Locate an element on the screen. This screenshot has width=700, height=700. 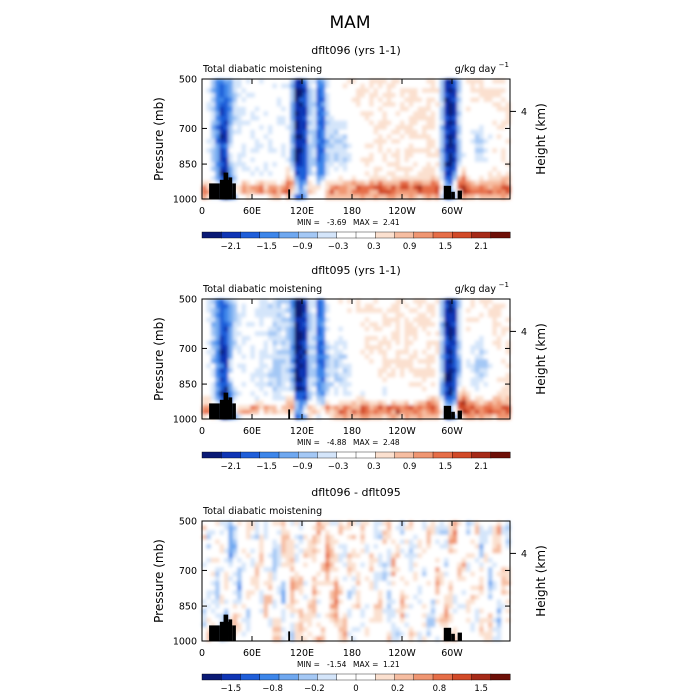
terrain-block is located at coordinates (447, 192).